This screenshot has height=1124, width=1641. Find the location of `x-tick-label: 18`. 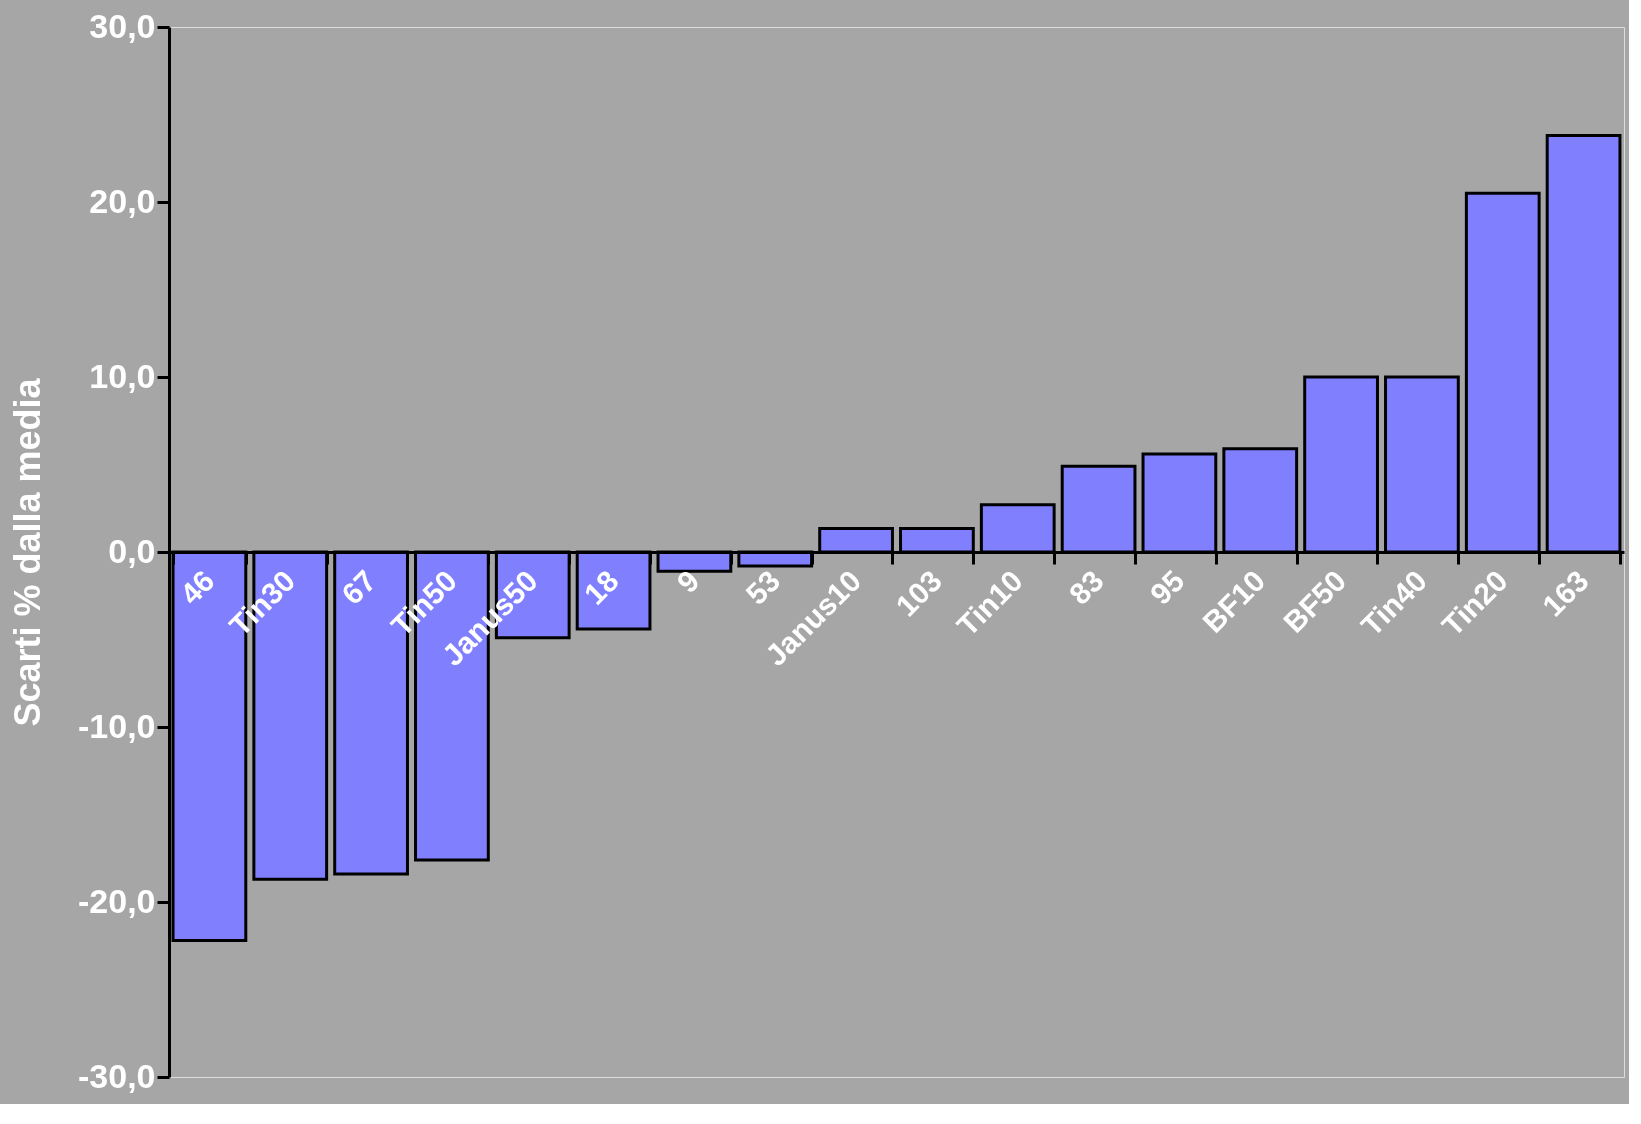

x-tick-label: 18 is located at coordinates (601, 587).